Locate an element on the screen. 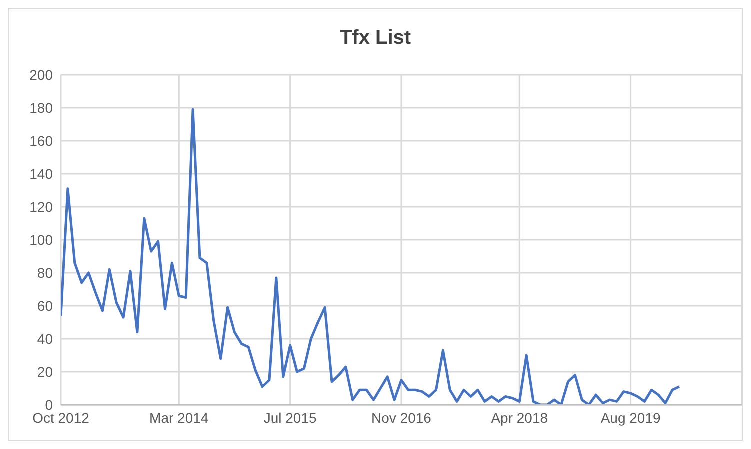 Image resolution: width=751 pixels, height=449 pixels. chart-title: Tfx List is located at coordinates (375, 38).